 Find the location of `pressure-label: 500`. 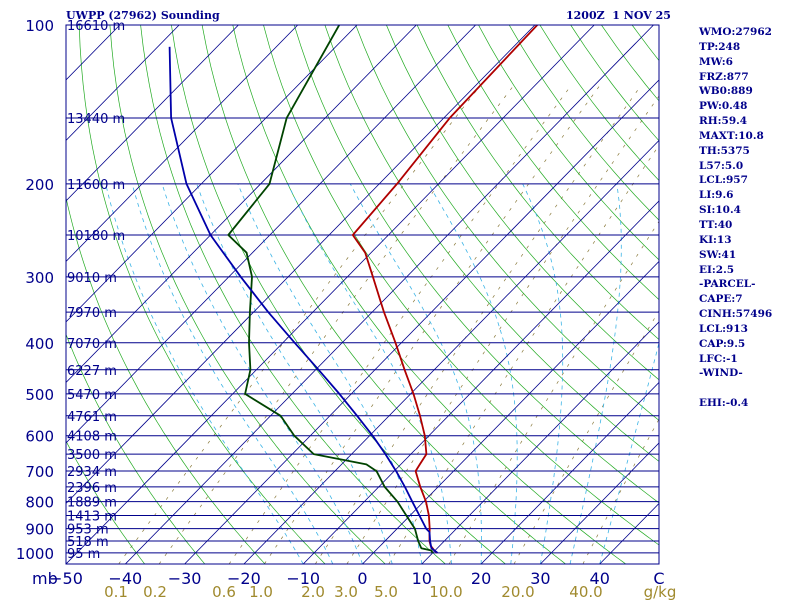

pressure-label: 500 is located at coordinates (39, 395).